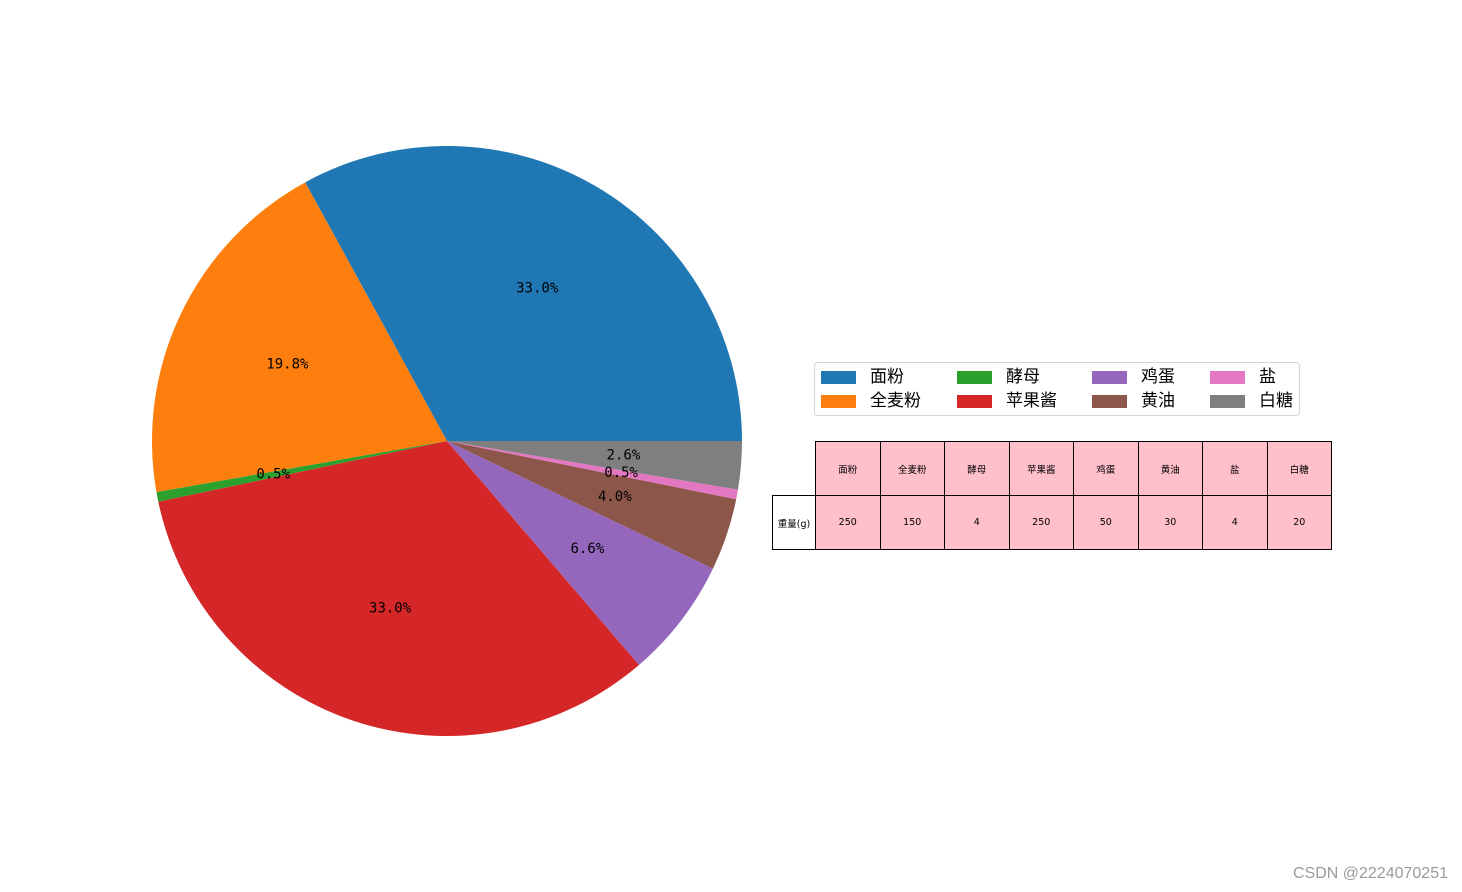  I want to click on pie-slice-applesauce, so click(399, 589).